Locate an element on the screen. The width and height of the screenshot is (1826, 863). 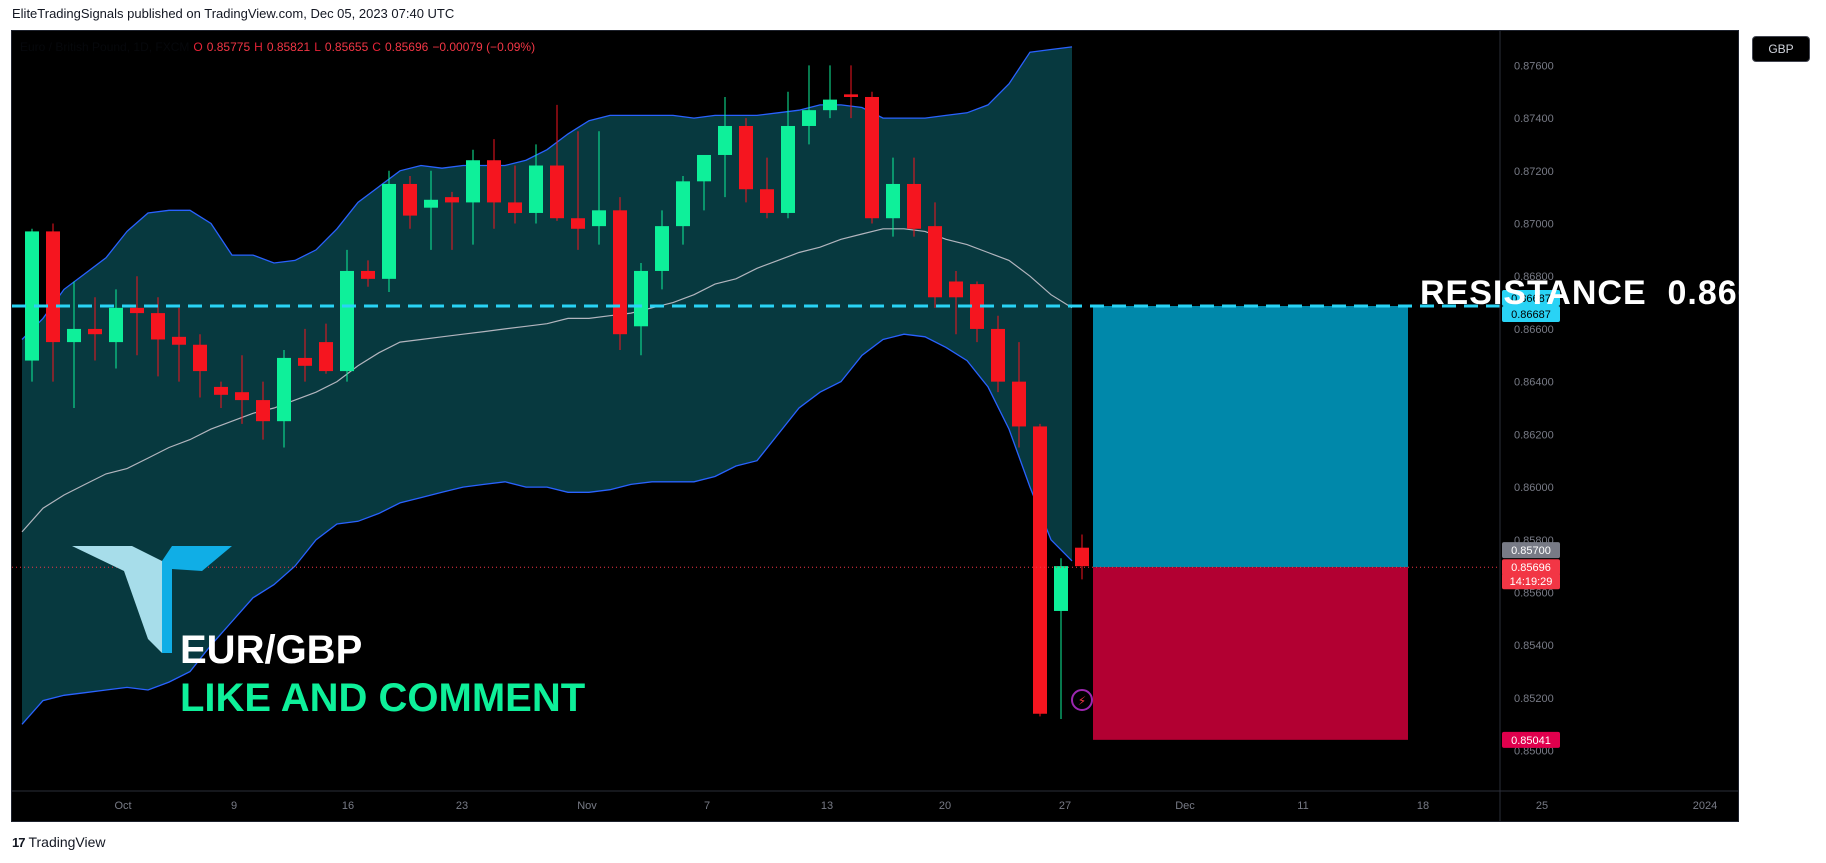
time-tick-label: 9 is located at coordinates (234, 806).